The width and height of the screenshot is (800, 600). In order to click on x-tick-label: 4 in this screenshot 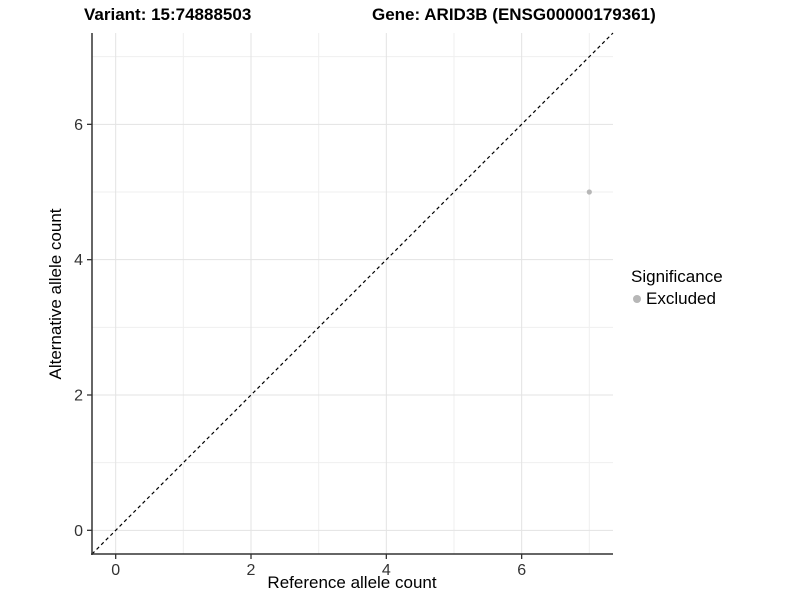, I will do `click(386, 570)`.